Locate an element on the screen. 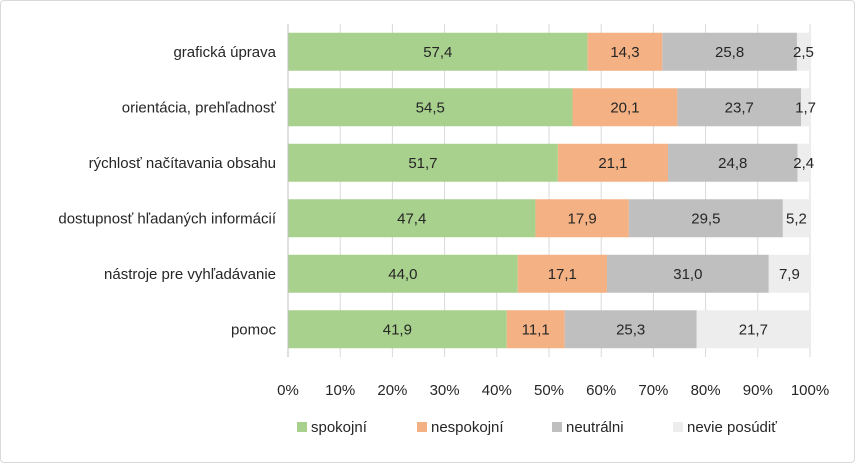 This screenshot has height=463, width=855. data-label: 41,9 is located at coordinates (397, 329).